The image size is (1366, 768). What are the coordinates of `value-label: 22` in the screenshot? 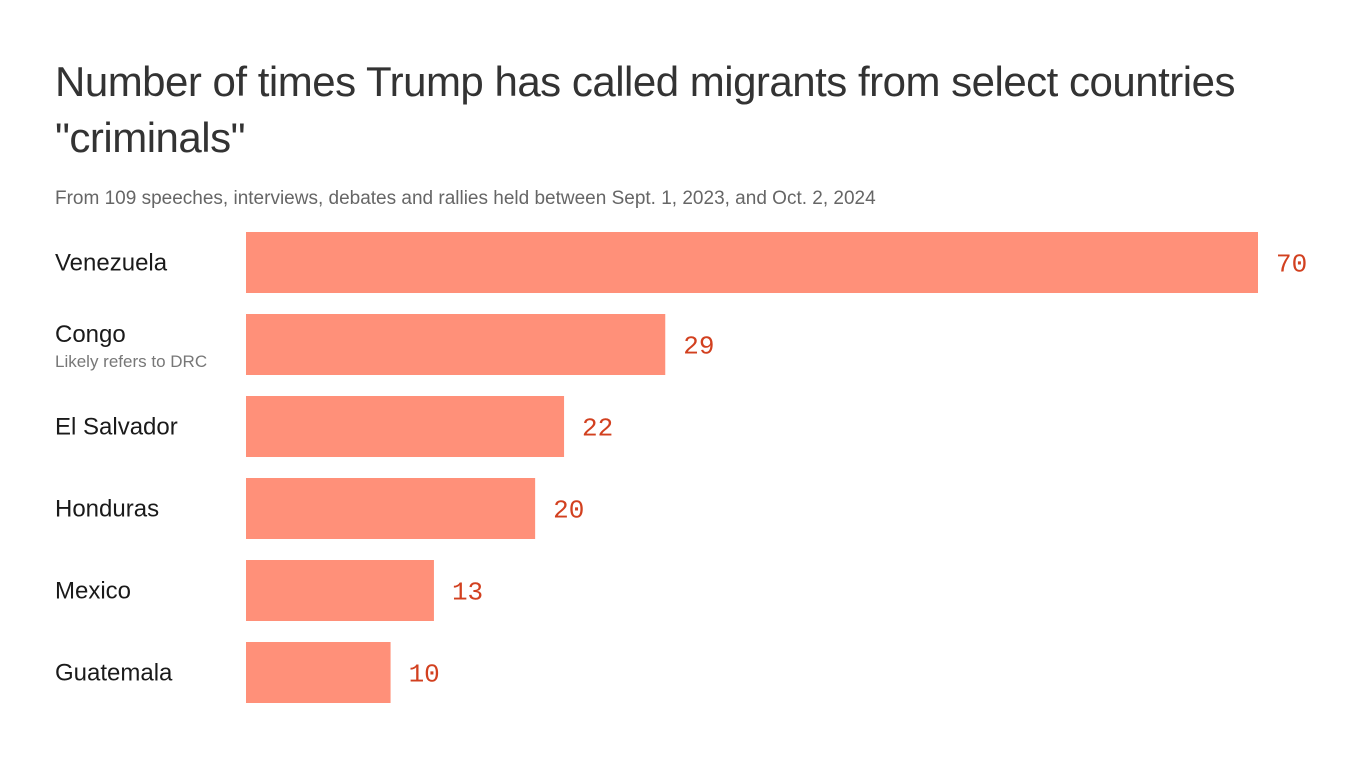 It's located at (597, 429).